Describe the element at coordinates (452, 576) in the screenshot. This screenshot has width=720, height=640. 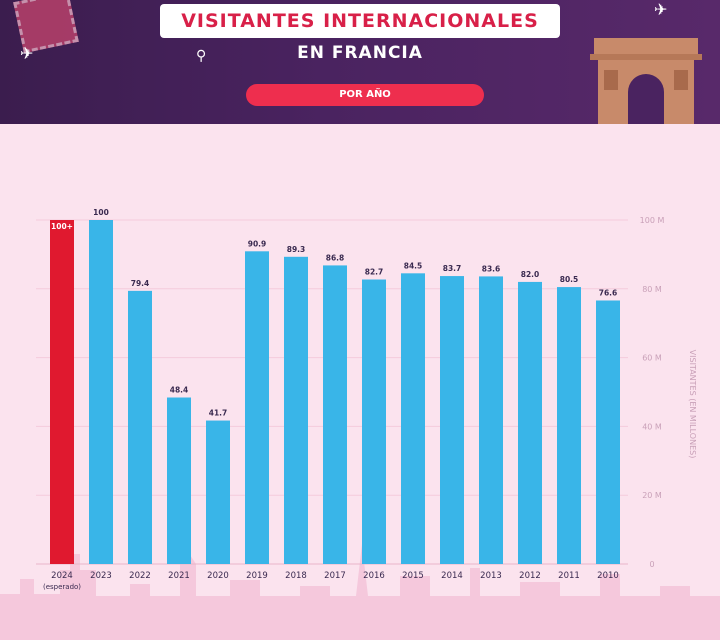
I see `x-tick-label-2014: 2014` at that location.